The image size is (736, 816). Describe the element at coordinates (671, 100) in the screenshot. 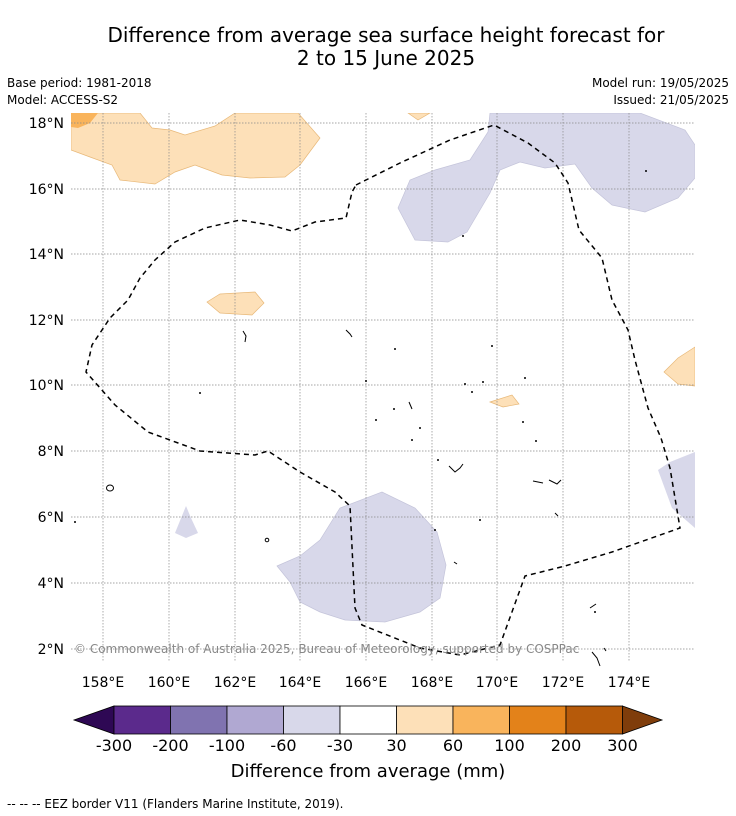

I see `issued-label: Issued: 21/05/2025` at that location.